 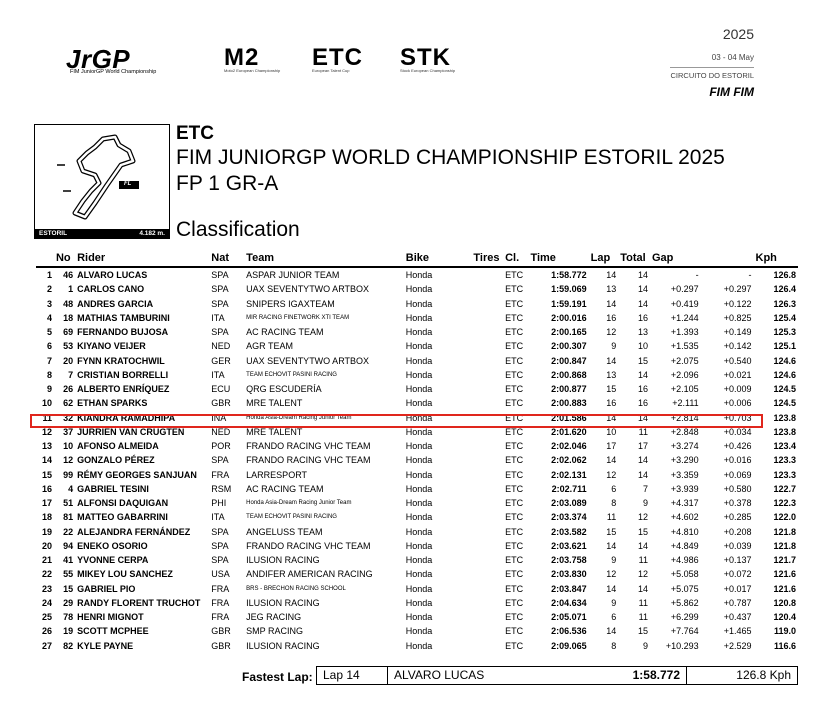 I want to click on cell-team: UAX SEVENTYTWO ARTBOX, so click(x=308, y=289).